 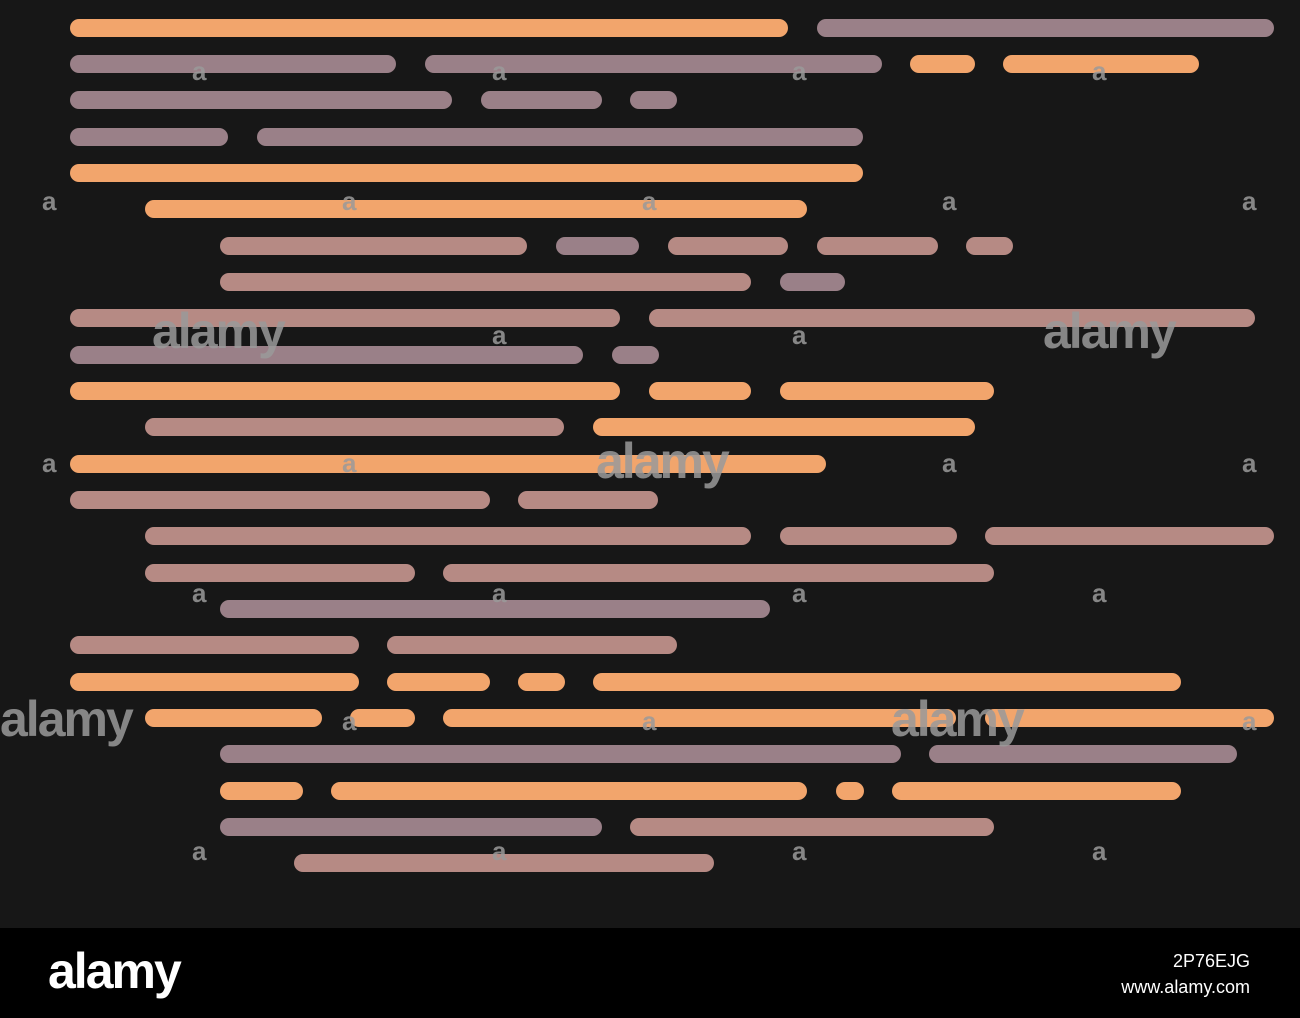 What do you see at coordinates (1211, 961) in the screenshot?
I see `footer-image-id: 2P76EJG` at bounding box center [1211, 961].